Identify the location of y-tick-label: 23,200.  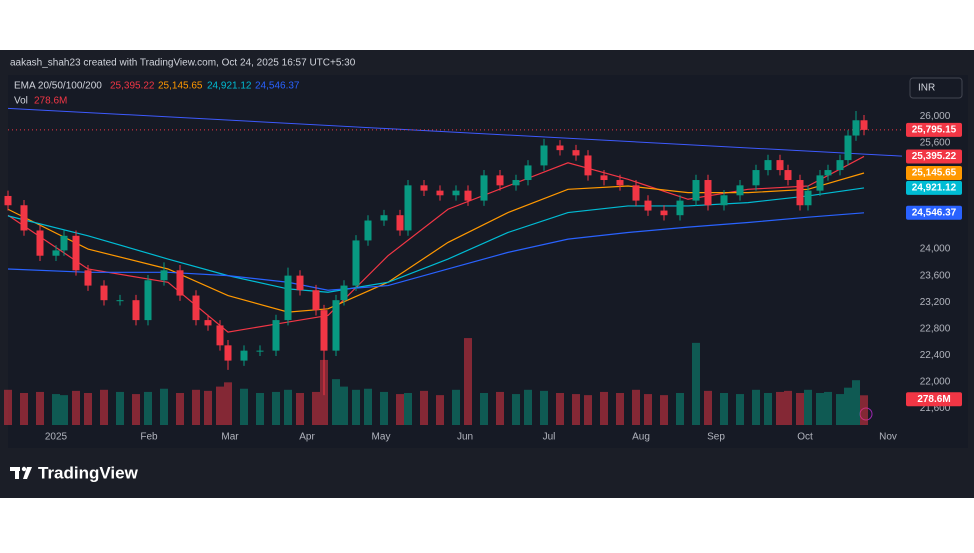
(935, 302).